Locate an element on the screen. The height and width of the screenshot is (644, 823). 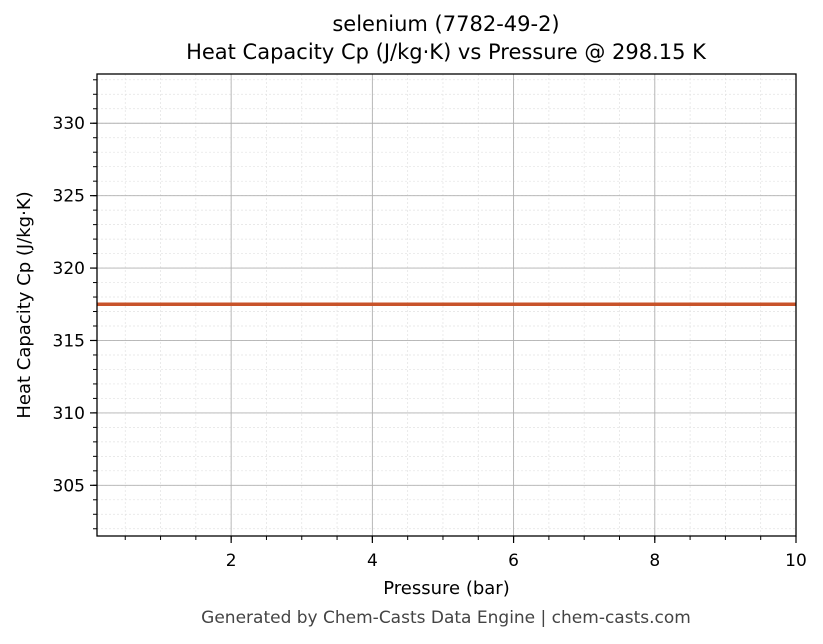
y-tick-label: 310 is located at coordinates (69, 414).